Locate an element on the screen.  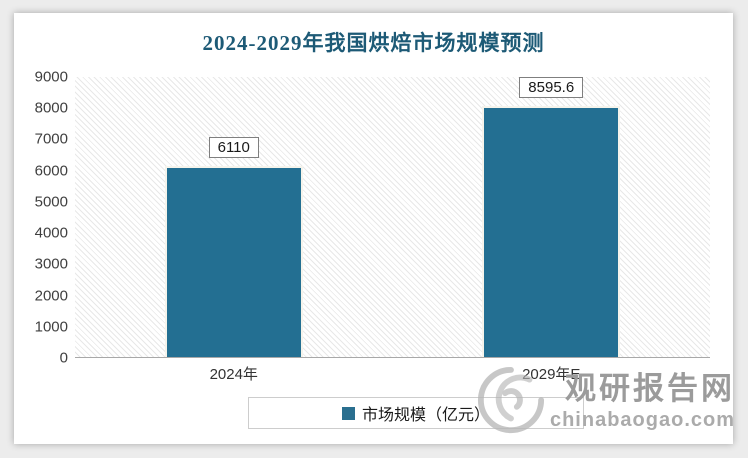
swirl-globe-icon is located at coordinates (511, 400).